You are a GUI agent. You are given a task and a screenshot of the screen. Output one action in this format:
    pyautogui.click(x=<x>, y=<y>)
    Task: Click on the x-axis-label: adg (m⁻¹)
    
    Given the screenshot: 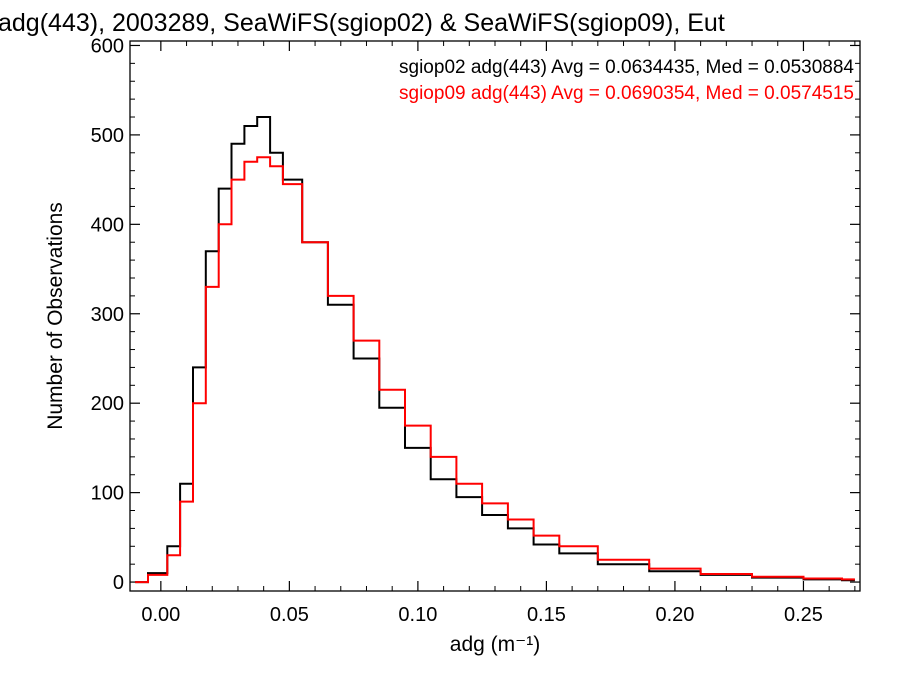 What is the action you would take?
    pyautogui.click(x=495, y=644)
    